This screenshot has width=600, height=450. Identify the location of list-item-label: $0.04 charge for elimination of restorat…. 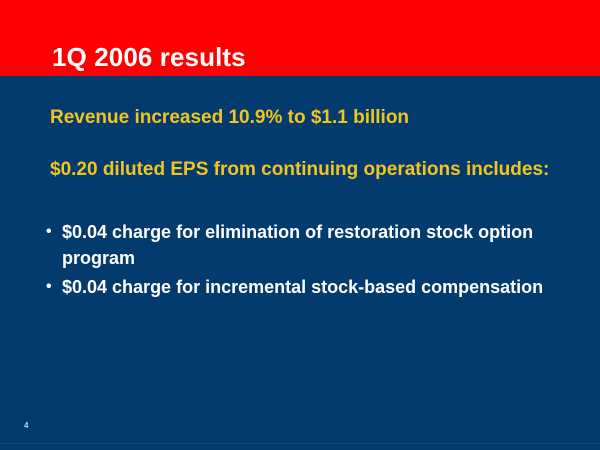
(298, 245).